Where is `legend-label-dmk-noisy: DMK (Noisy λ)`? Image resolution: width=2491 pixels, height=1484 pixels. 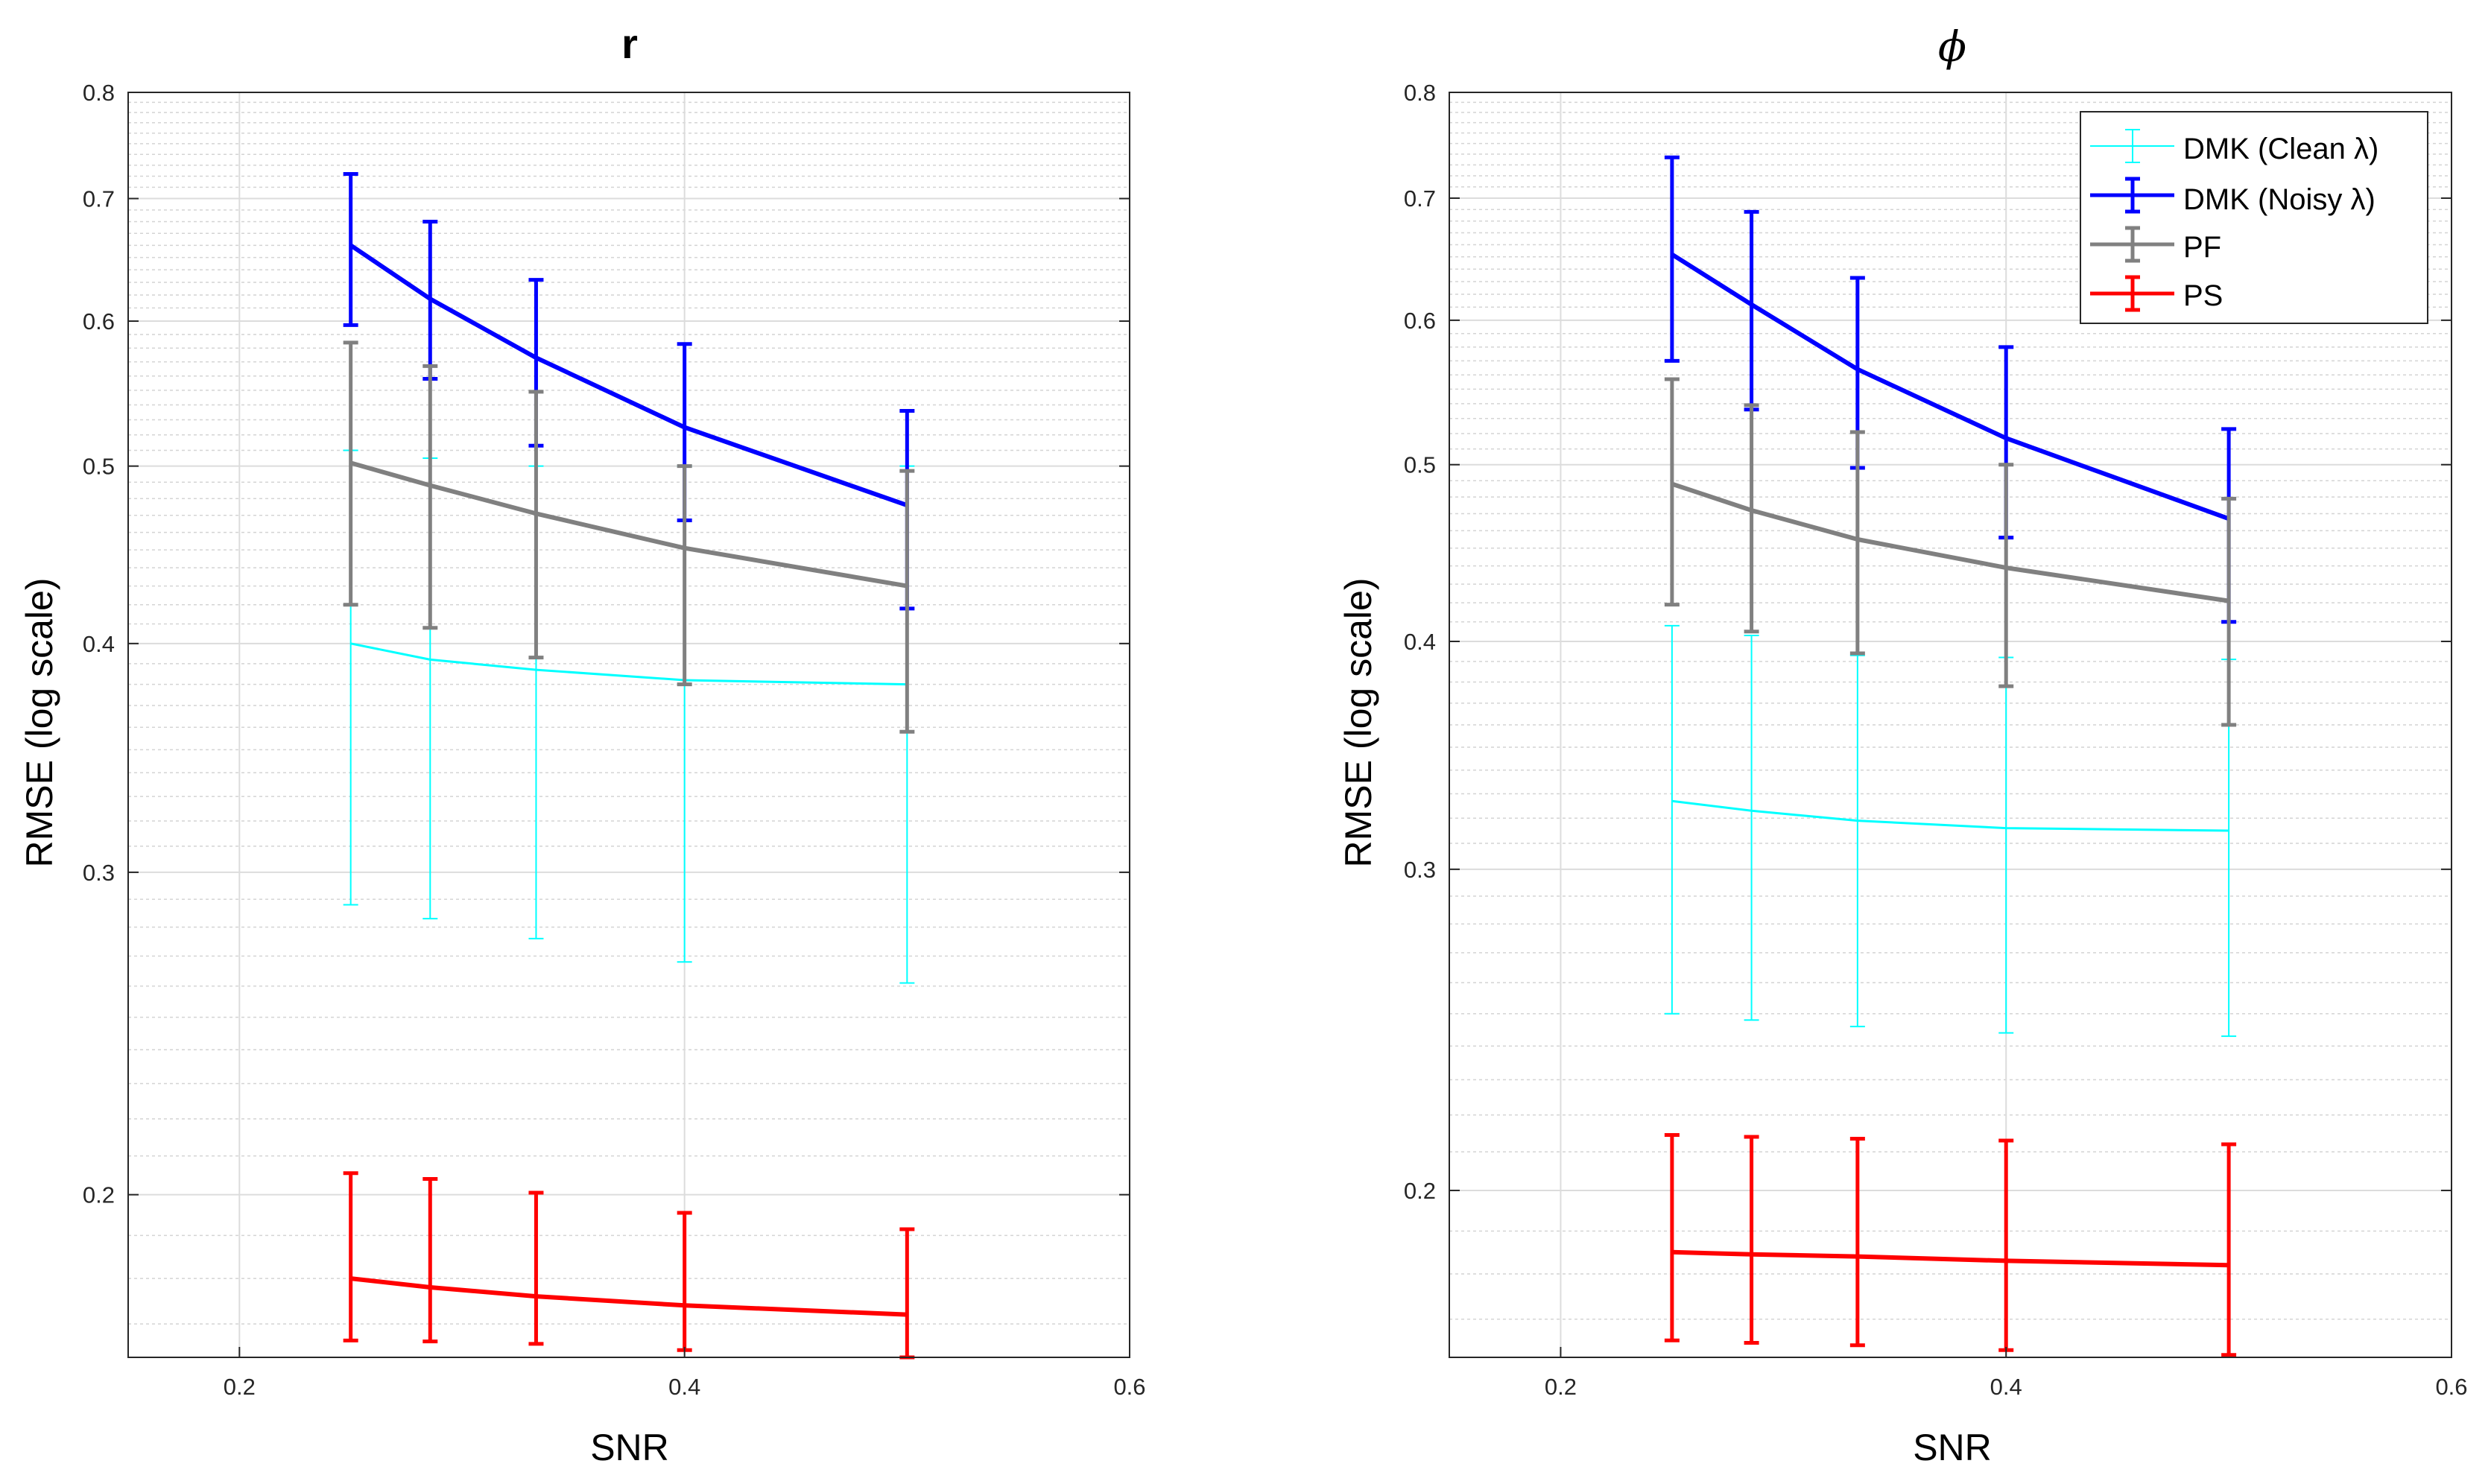
legend-label-dmk-noisy: DMK (Noisy λ) is located at coordinates (2279, 200).